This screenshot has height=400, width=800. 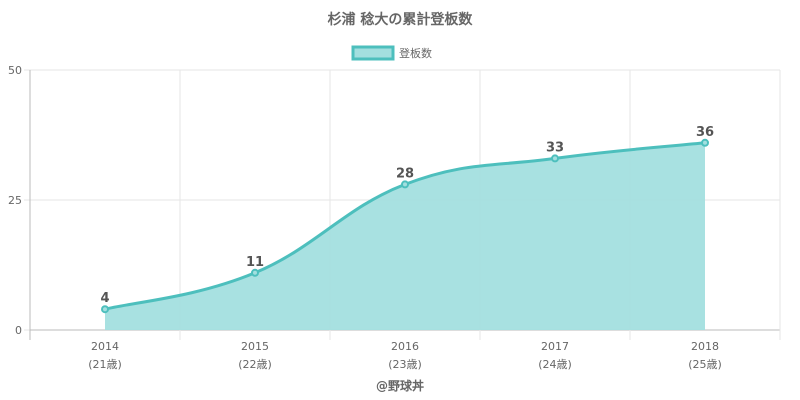 What do you see at coordinates (255, 364) in the screenshot?
I see `x-tick-age-label: (22歳)` at bounding box center [255, 364].